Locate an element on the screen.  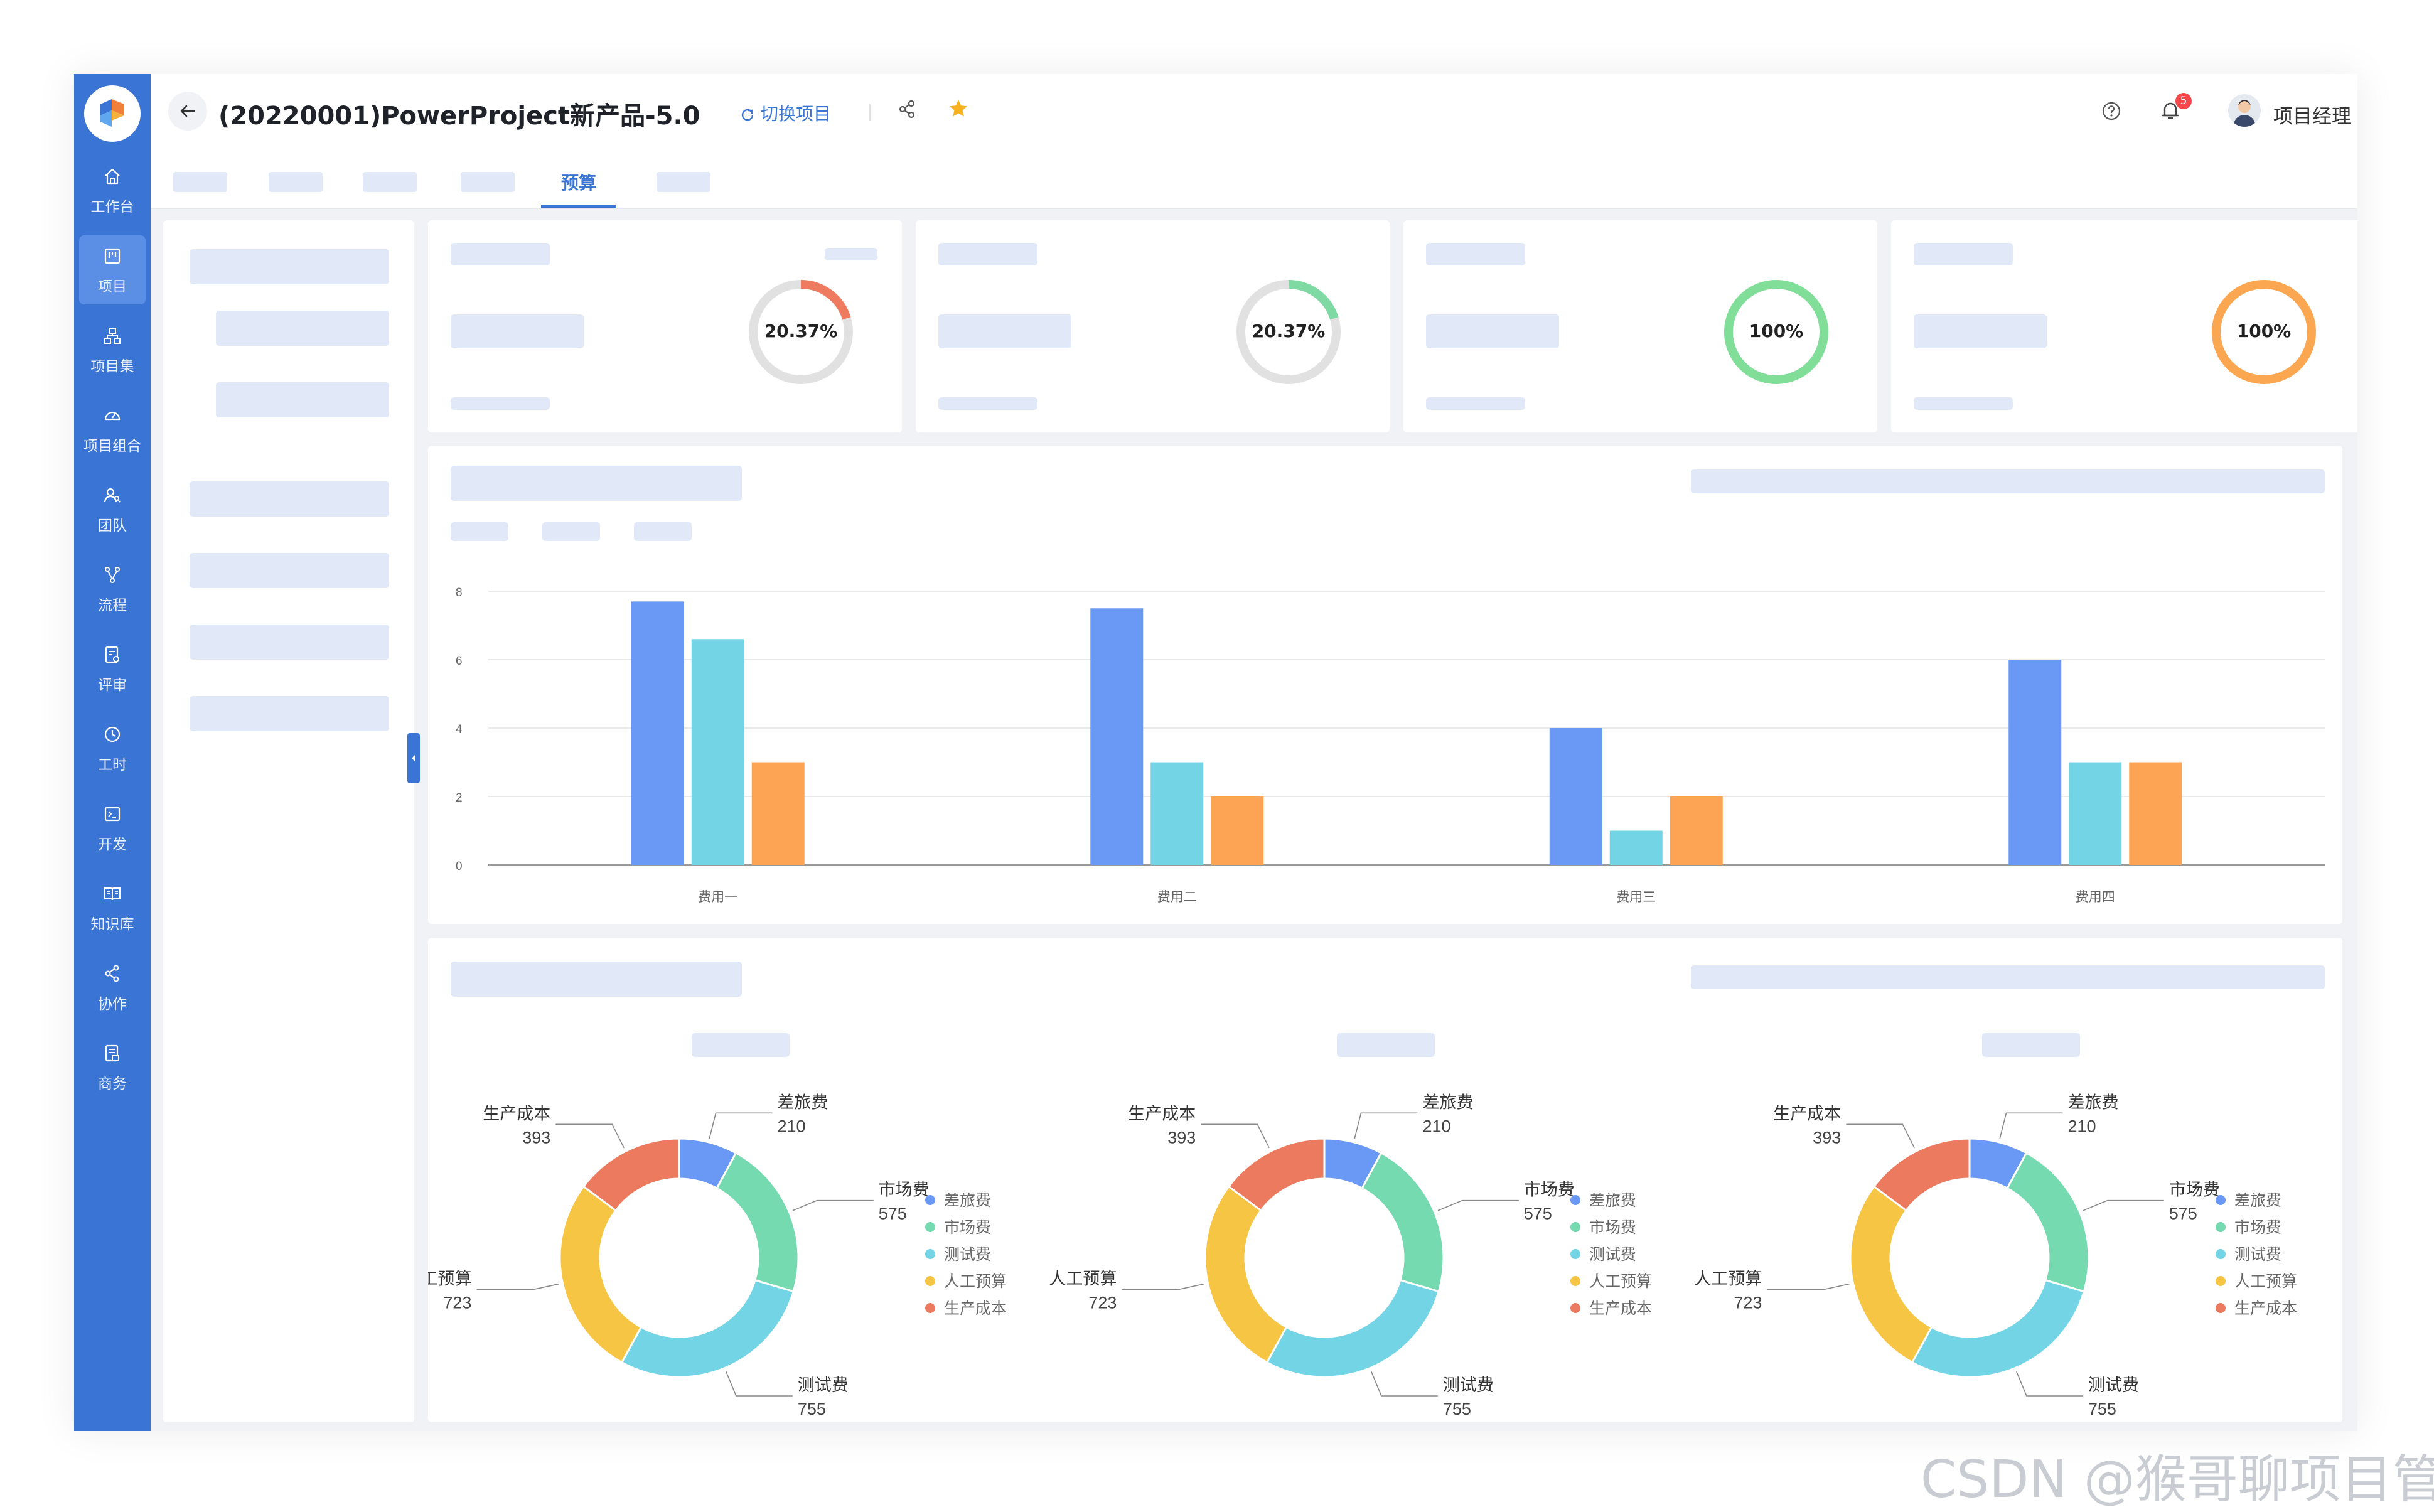
chart-filter-placeholder is located at coordinates (2008, 481).